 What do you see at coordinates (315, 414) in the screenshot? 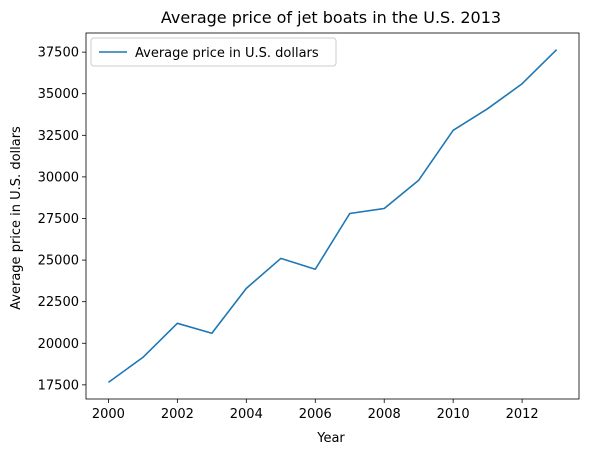
I see `x-tick-label-2006: 2006` at bounding box center [315, 414].